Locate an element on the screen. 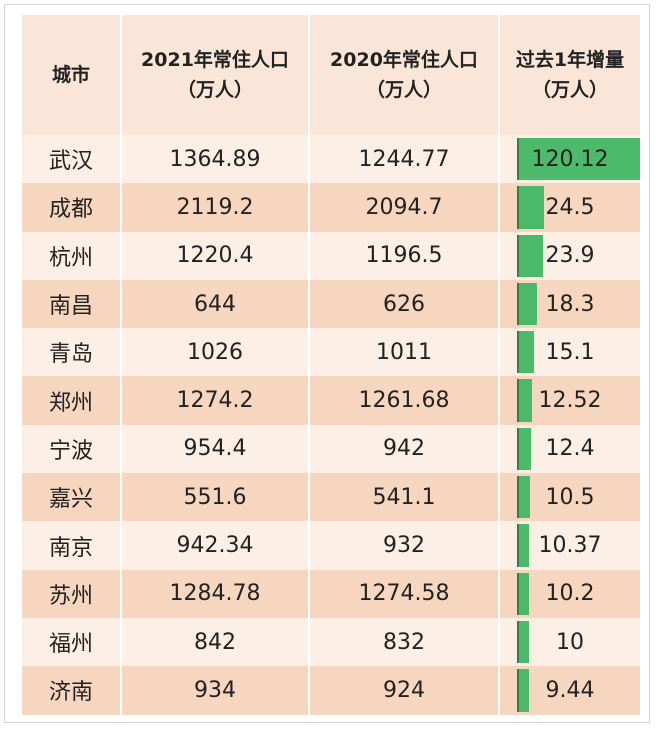 The image size is (656, 729). table-cell: 12.52 is located at coordinates (570, 400).